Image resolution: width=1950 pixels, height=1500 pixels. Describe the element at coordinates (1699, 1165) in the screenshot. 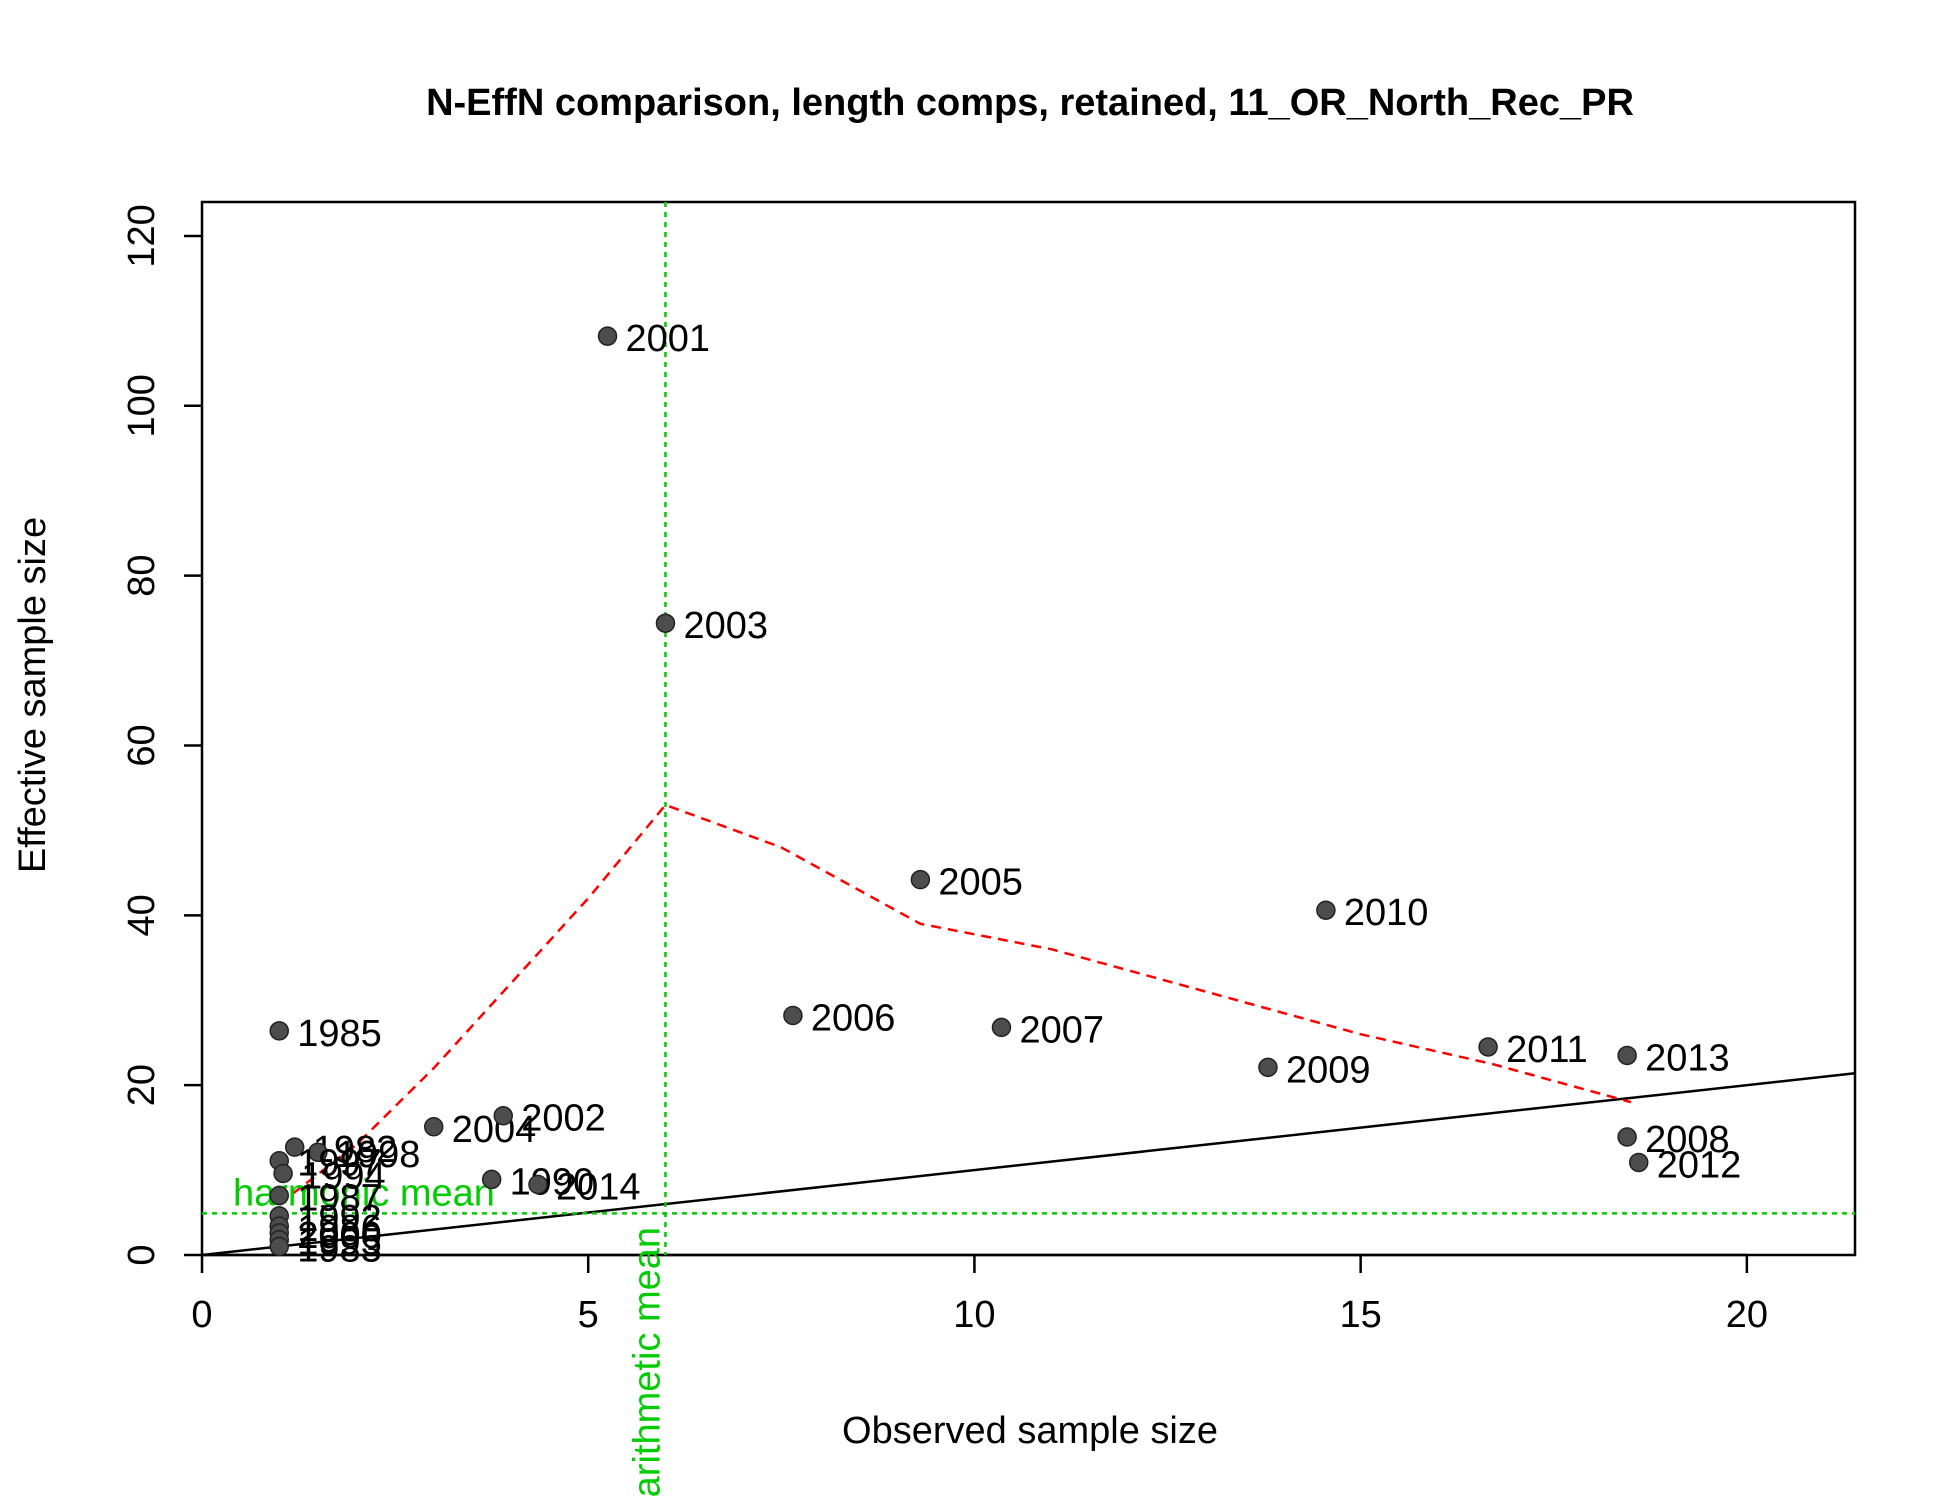

I see `data-point-label: 2012` at that location.